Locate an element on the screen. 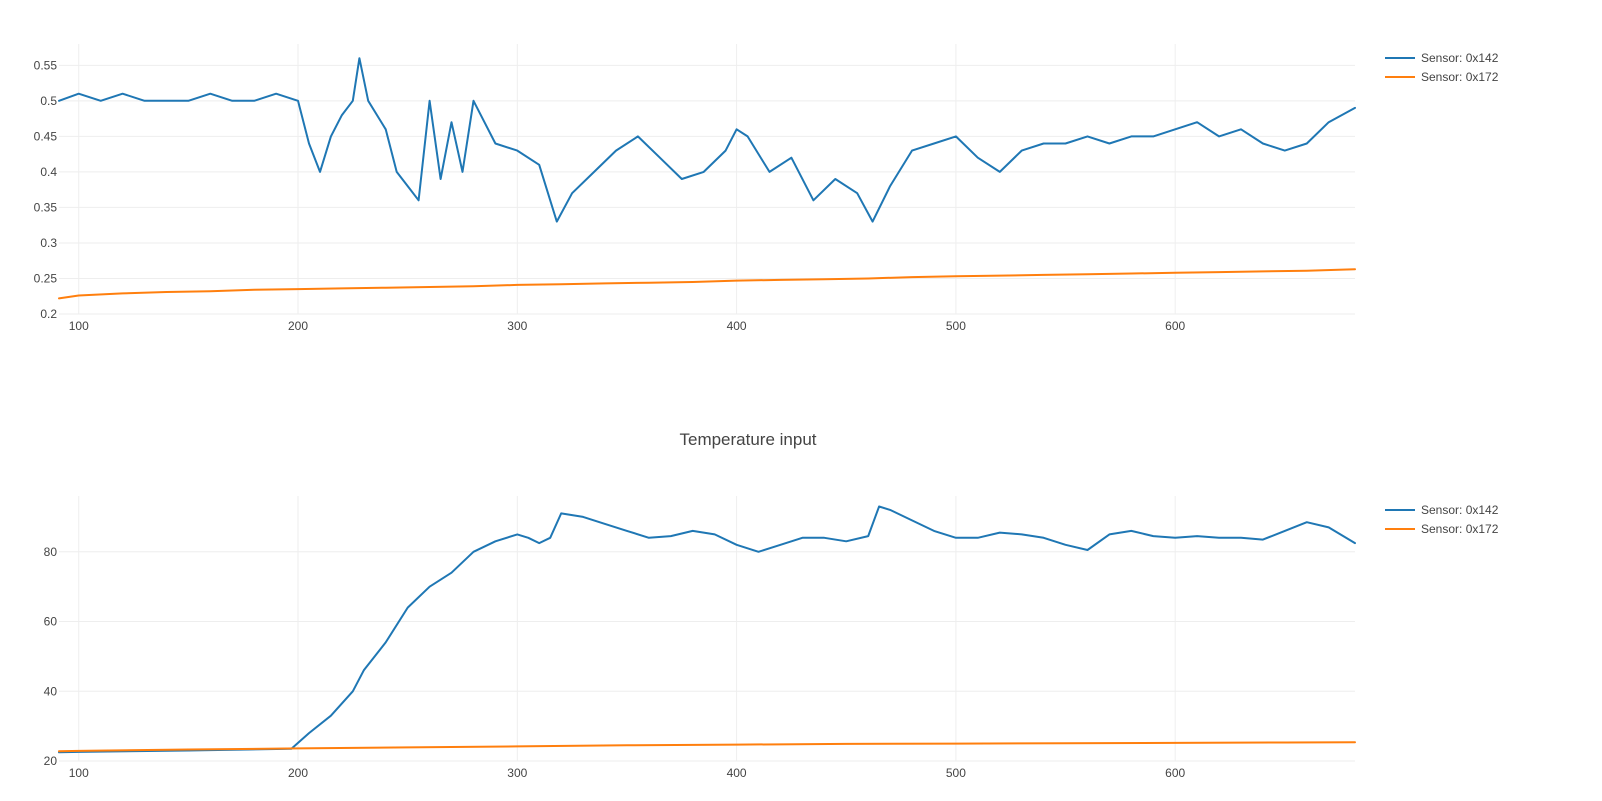 The image size is (1602, 801). y-tick-label: 0.25 is located at coordinates (46, 278).